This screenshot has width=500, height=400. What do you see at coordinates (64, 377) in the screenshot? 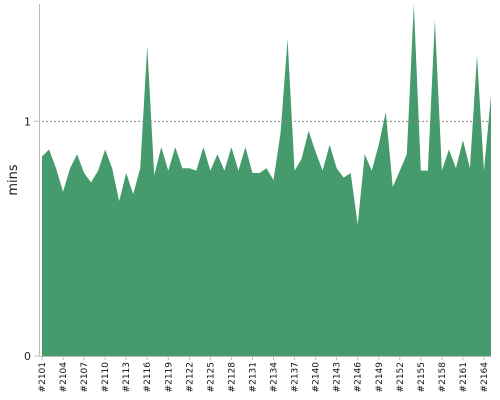
I see `x-tick-label: #2104` at bounding box center [64, 377].